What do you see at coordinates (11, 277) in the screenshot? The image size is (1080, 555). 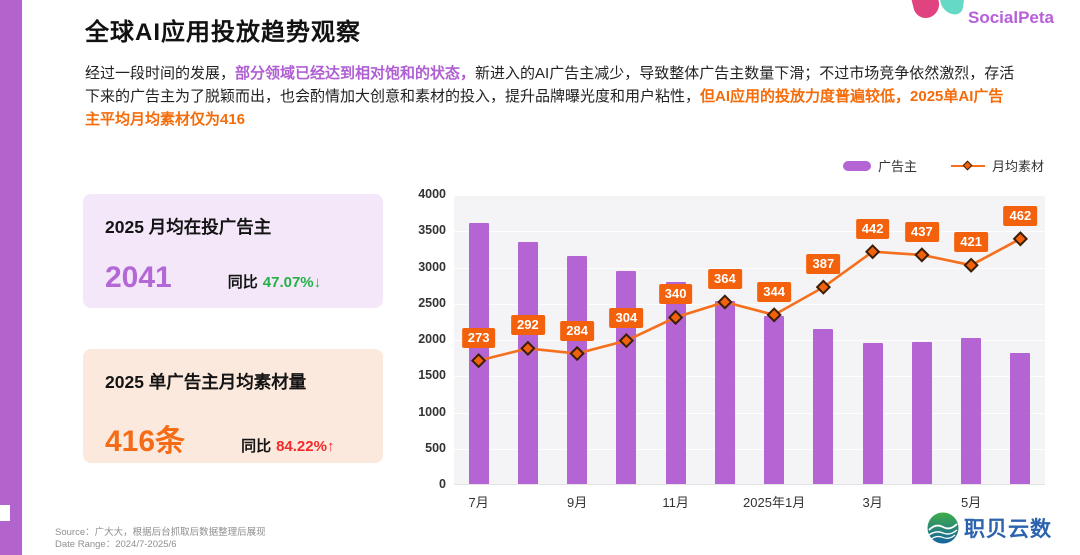 I see `left-accent-stripe` at bounding box center [11, 277].